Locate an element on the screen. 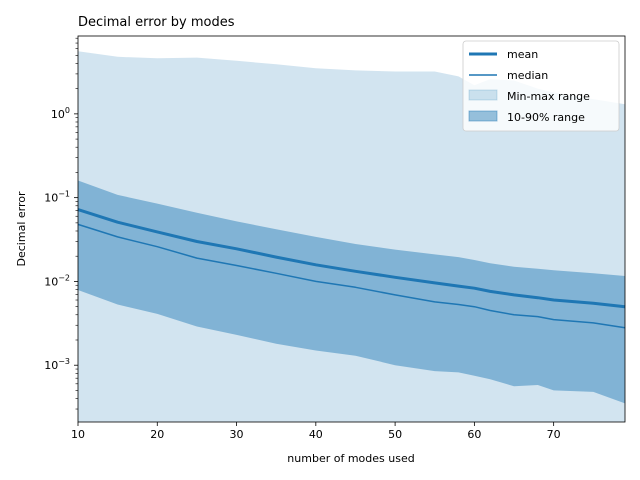 Image resolution: width=640 pixels, height=480 pixels. x-tick-label: 60 is located at coordinates (474, 434).